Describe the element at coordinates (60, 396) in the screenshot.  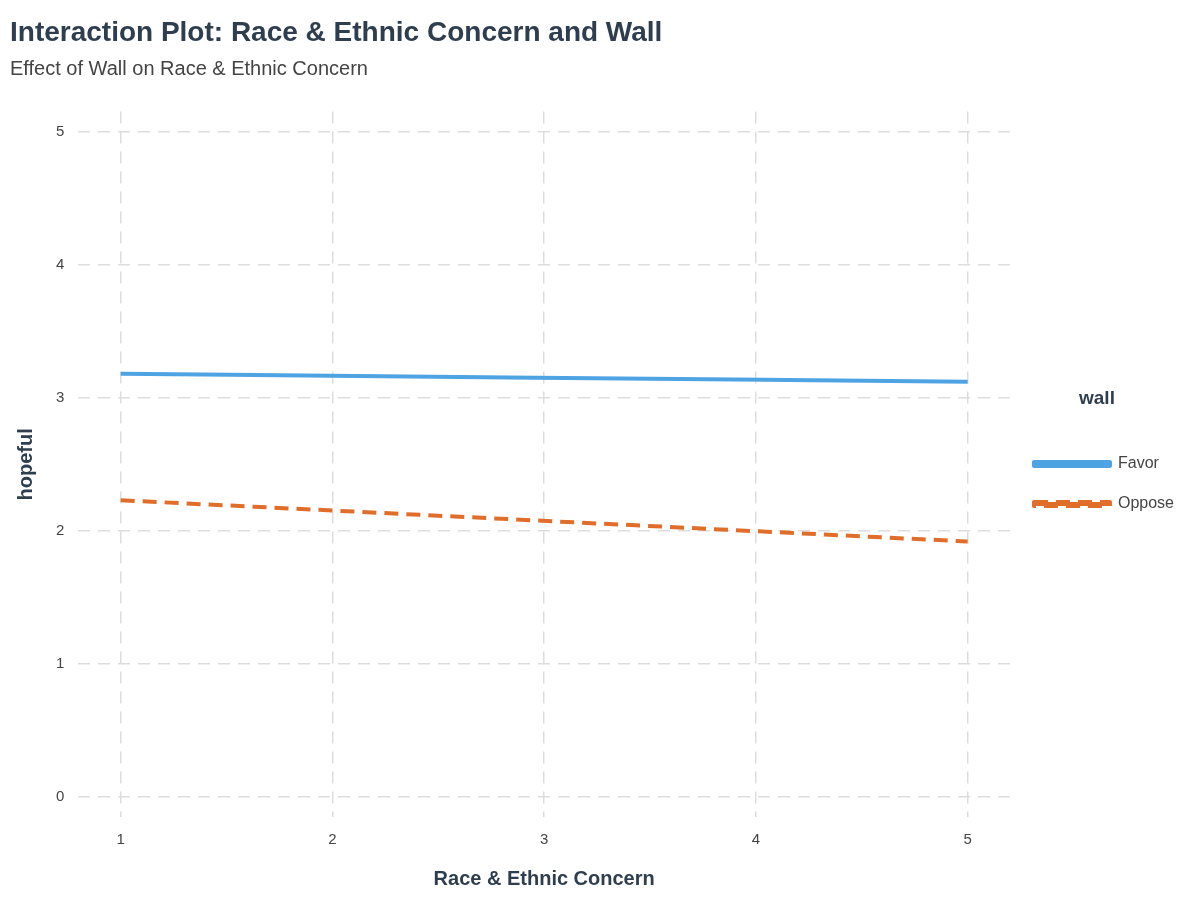
I see `y-tick-label: 3` at that location.